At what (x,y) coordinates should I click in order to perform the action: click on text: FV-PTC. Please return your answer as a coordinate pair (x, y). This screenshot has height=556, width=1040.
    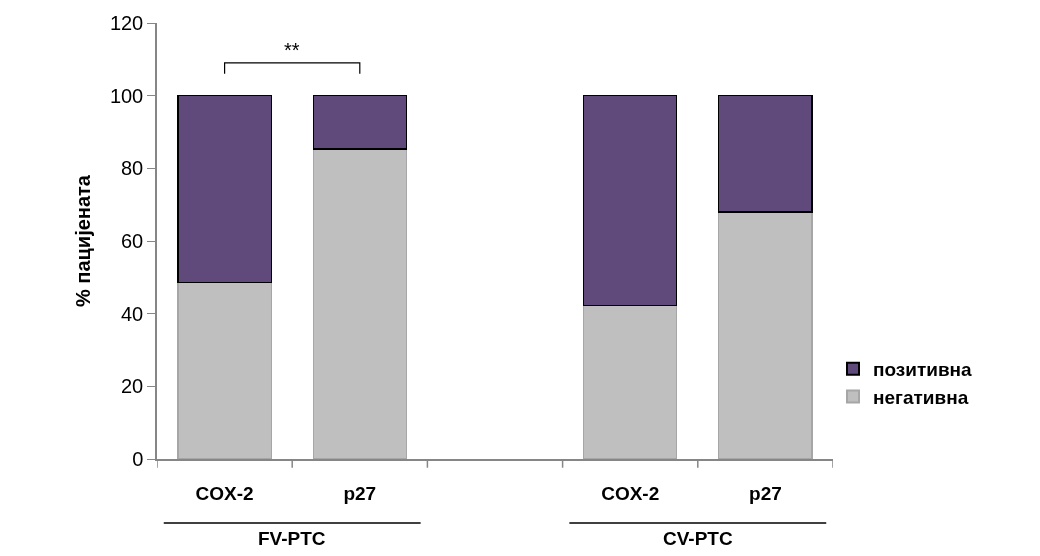
    Looking at the image, I should click on (292, 538).